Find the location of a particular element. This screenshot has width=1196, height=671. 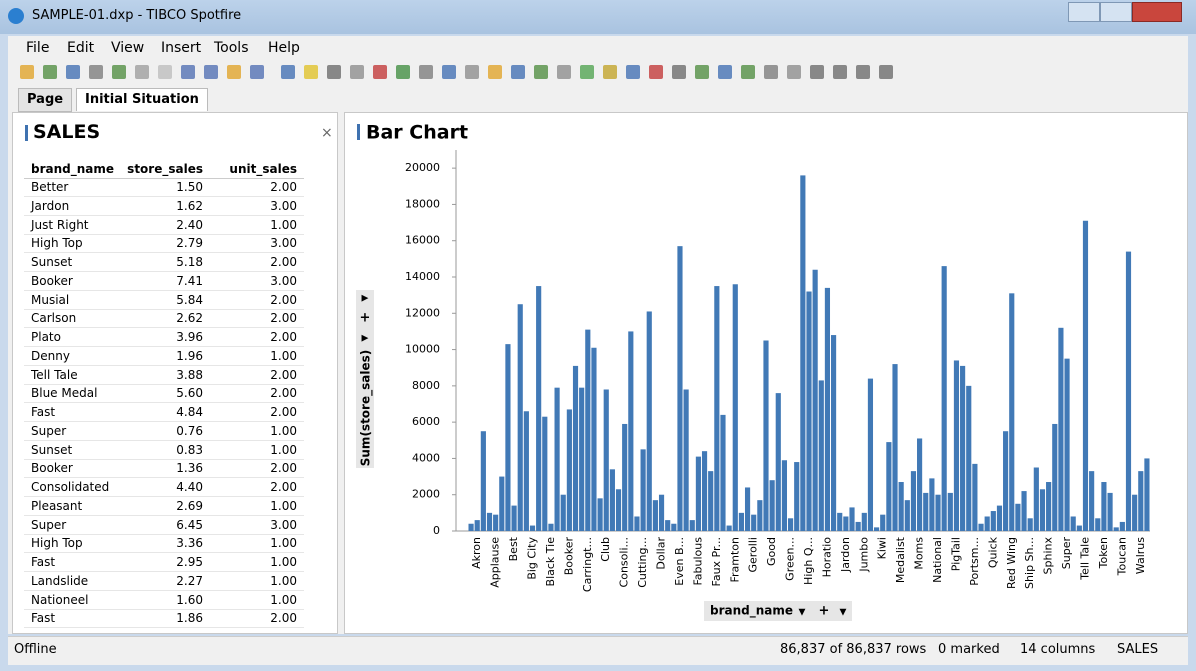

menu-item: View is located at coordinates (127, 48).